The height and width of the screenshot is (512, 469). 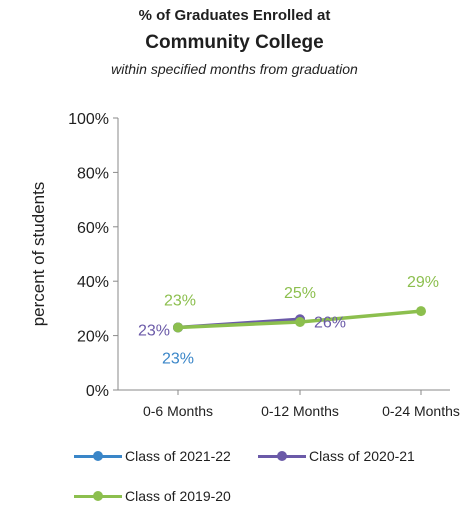 I want to click on legend-item-class-2021-22: Class of 2021-22, so click(x=152, y=456).